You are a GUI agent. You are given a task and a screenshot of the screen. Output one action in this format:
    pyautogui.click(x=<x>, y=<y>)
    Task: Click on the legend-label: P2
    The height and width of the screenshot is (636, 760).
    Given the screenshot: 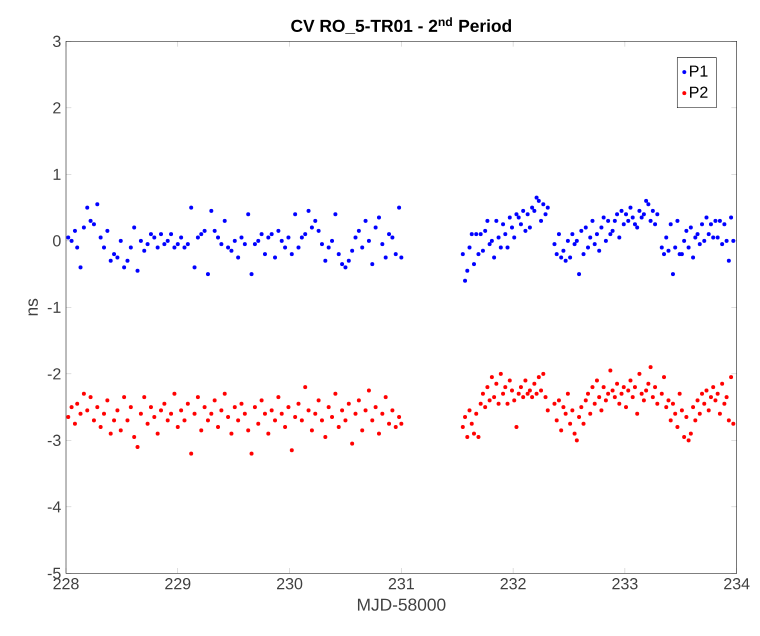 What is the action you would take?
    pyautogui.click(x=699, y=92)
    